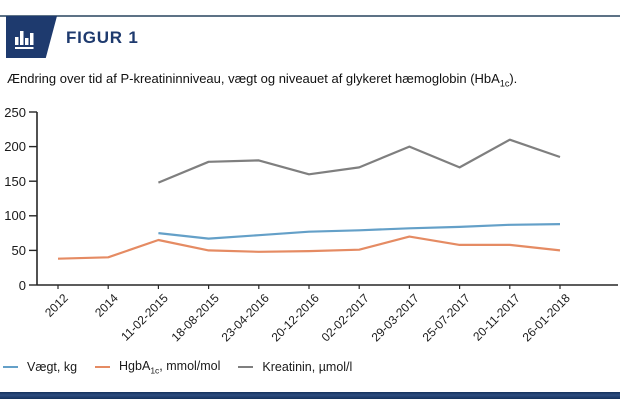 This screenshot has height=404, width=620. What do you see at coordinates (15, 147) in the screenshot?
I see `y-tick-label: 200` at bounding box center [15, 147].